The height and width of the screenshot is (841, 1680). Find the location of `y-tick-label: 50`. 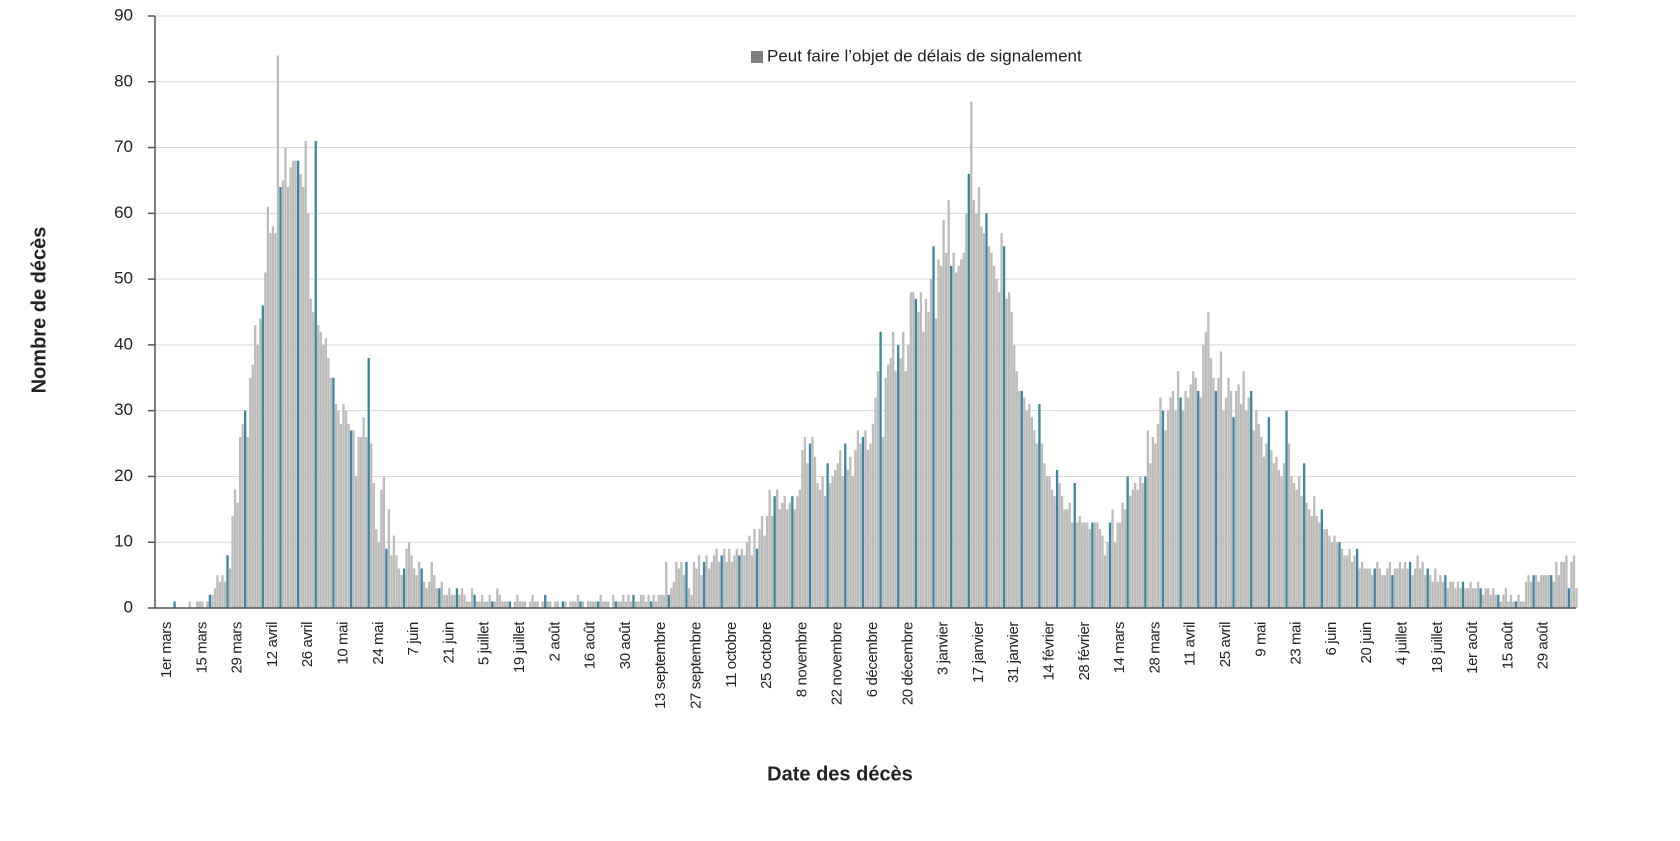

y-tick-label: 50 is located at coordinates (123, 278).